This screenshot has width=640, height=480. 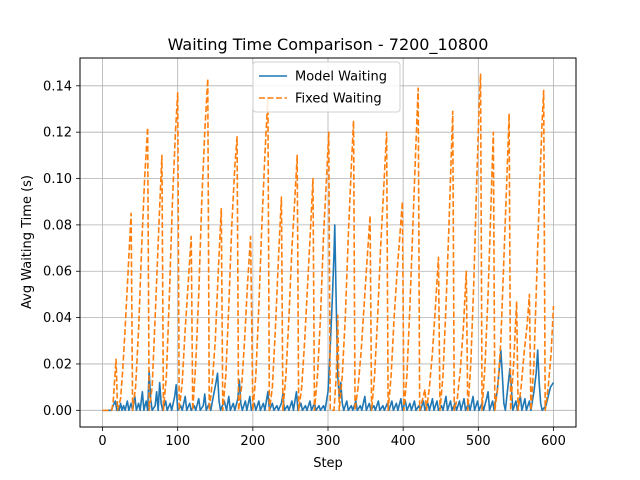 What do you see at coordinates (57, 225) in the screenshot?
I see `y-tick-label: 0.08` at bounding box center [57, 225].